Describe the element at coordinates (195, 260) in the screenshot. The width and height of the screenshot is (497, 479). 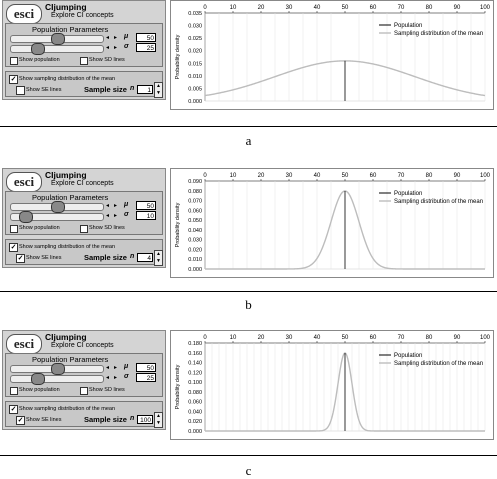
I see `y-tick-label: 0.010` at that location.